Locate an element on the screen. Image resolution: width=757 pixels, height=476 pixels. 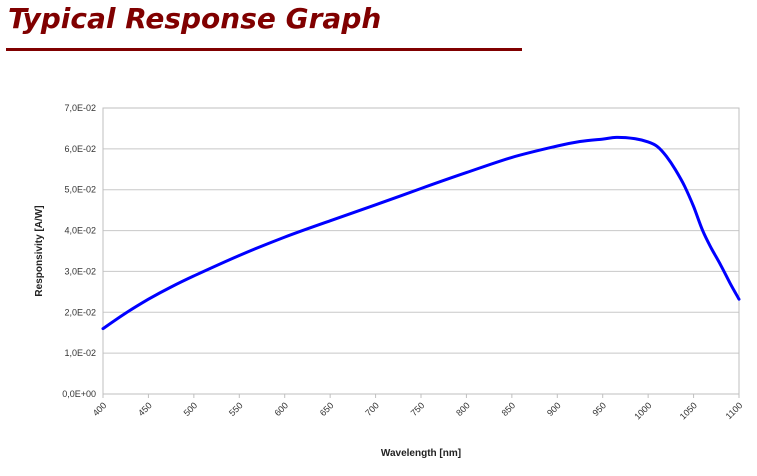
x-tick-label: 1100 is located at coordinates (734, 410).